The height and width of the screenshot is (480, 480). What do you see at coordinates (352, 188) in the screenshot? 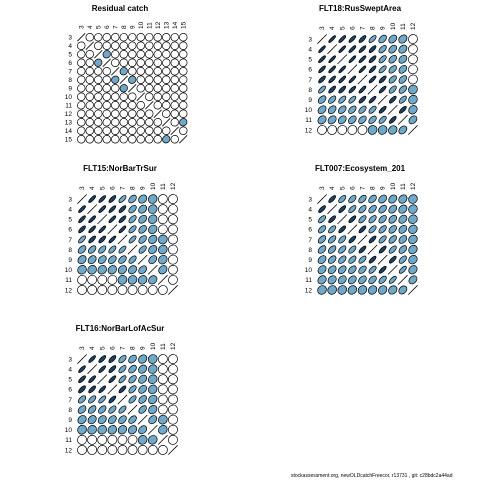
I see `column-age-label: 6` at bounding box center [352, 188].